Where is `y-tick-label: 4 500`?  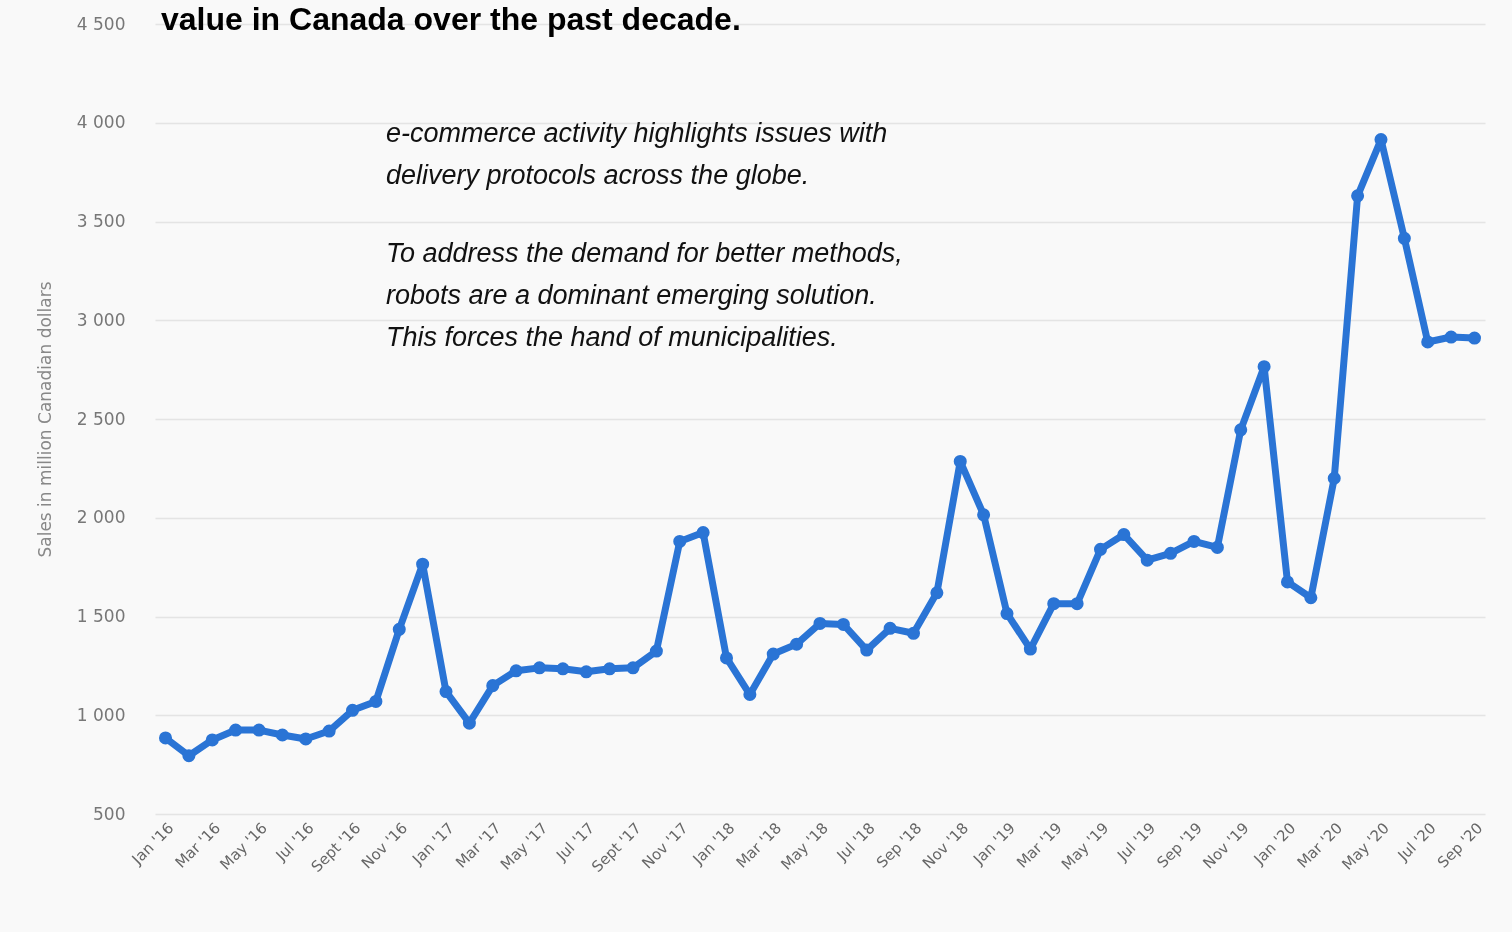 y-tick-label: 4 500 is located at coordinates (101, 23).